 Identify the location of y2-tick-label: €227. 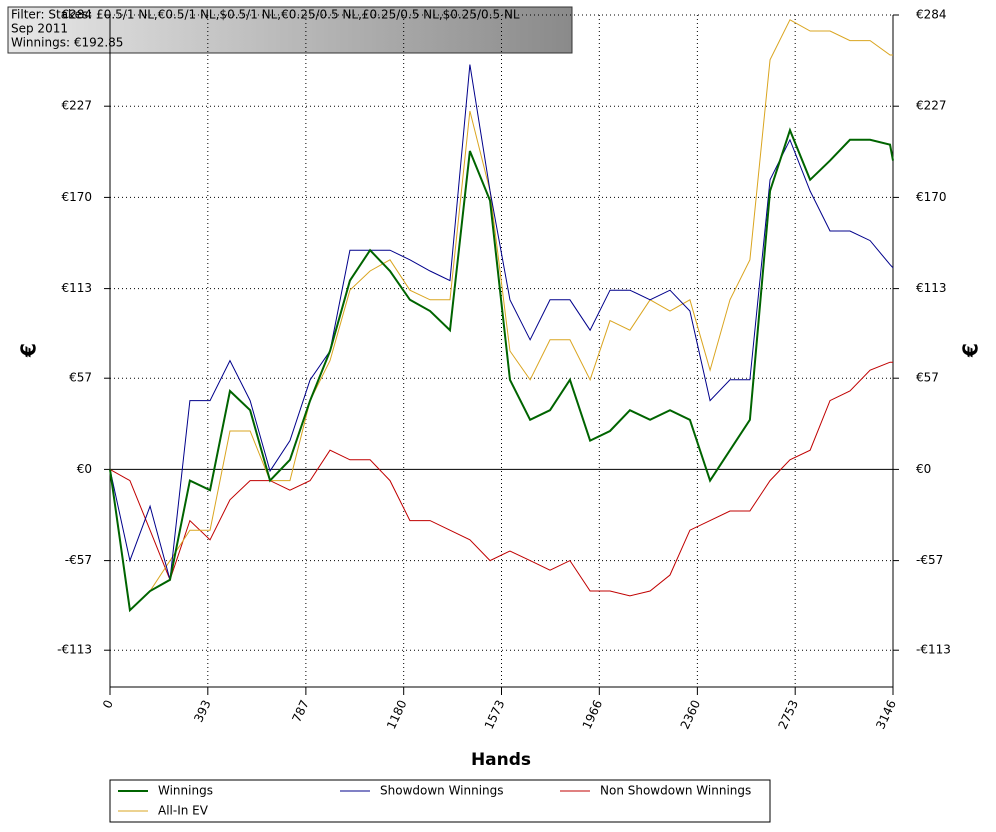
(931, 106).